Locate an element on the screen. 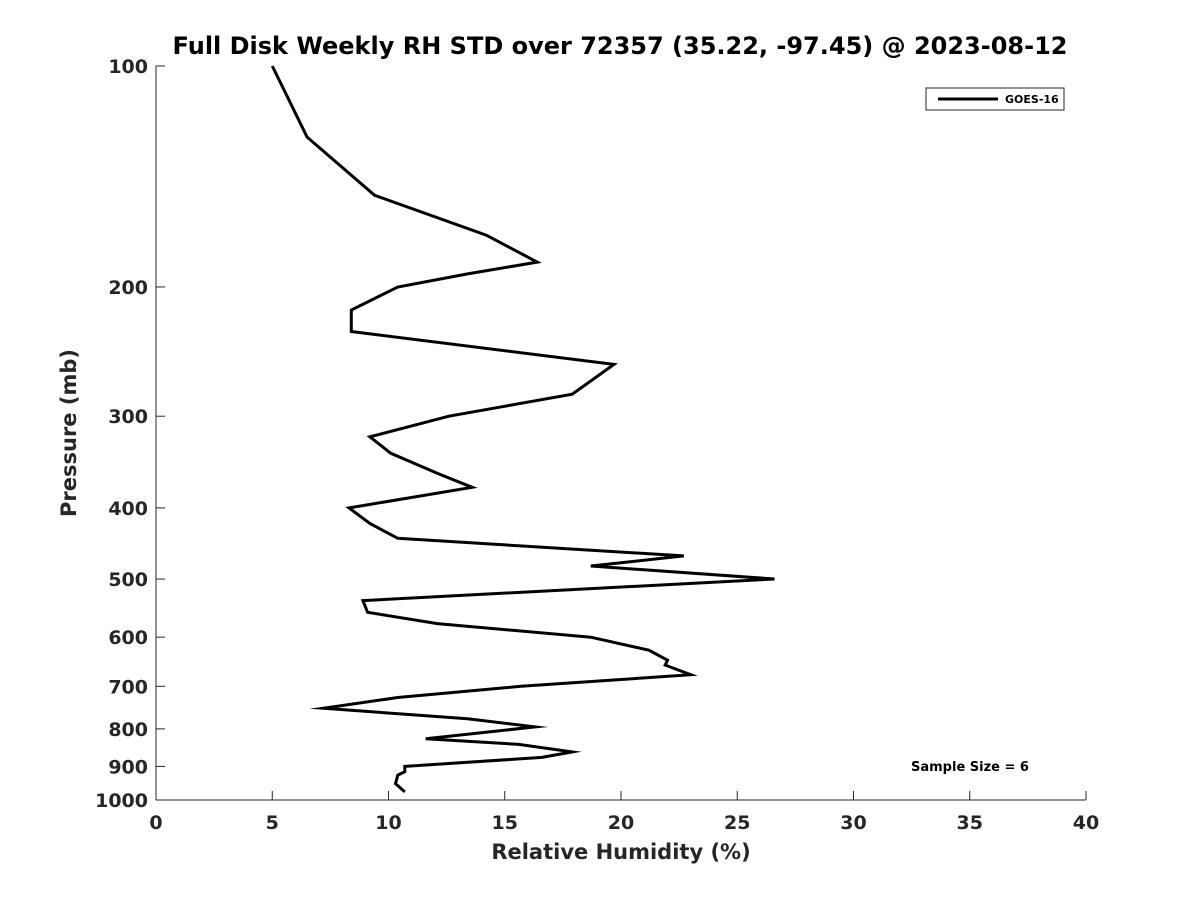  y-tick-label: 700 is located at coordinates (128, 687).